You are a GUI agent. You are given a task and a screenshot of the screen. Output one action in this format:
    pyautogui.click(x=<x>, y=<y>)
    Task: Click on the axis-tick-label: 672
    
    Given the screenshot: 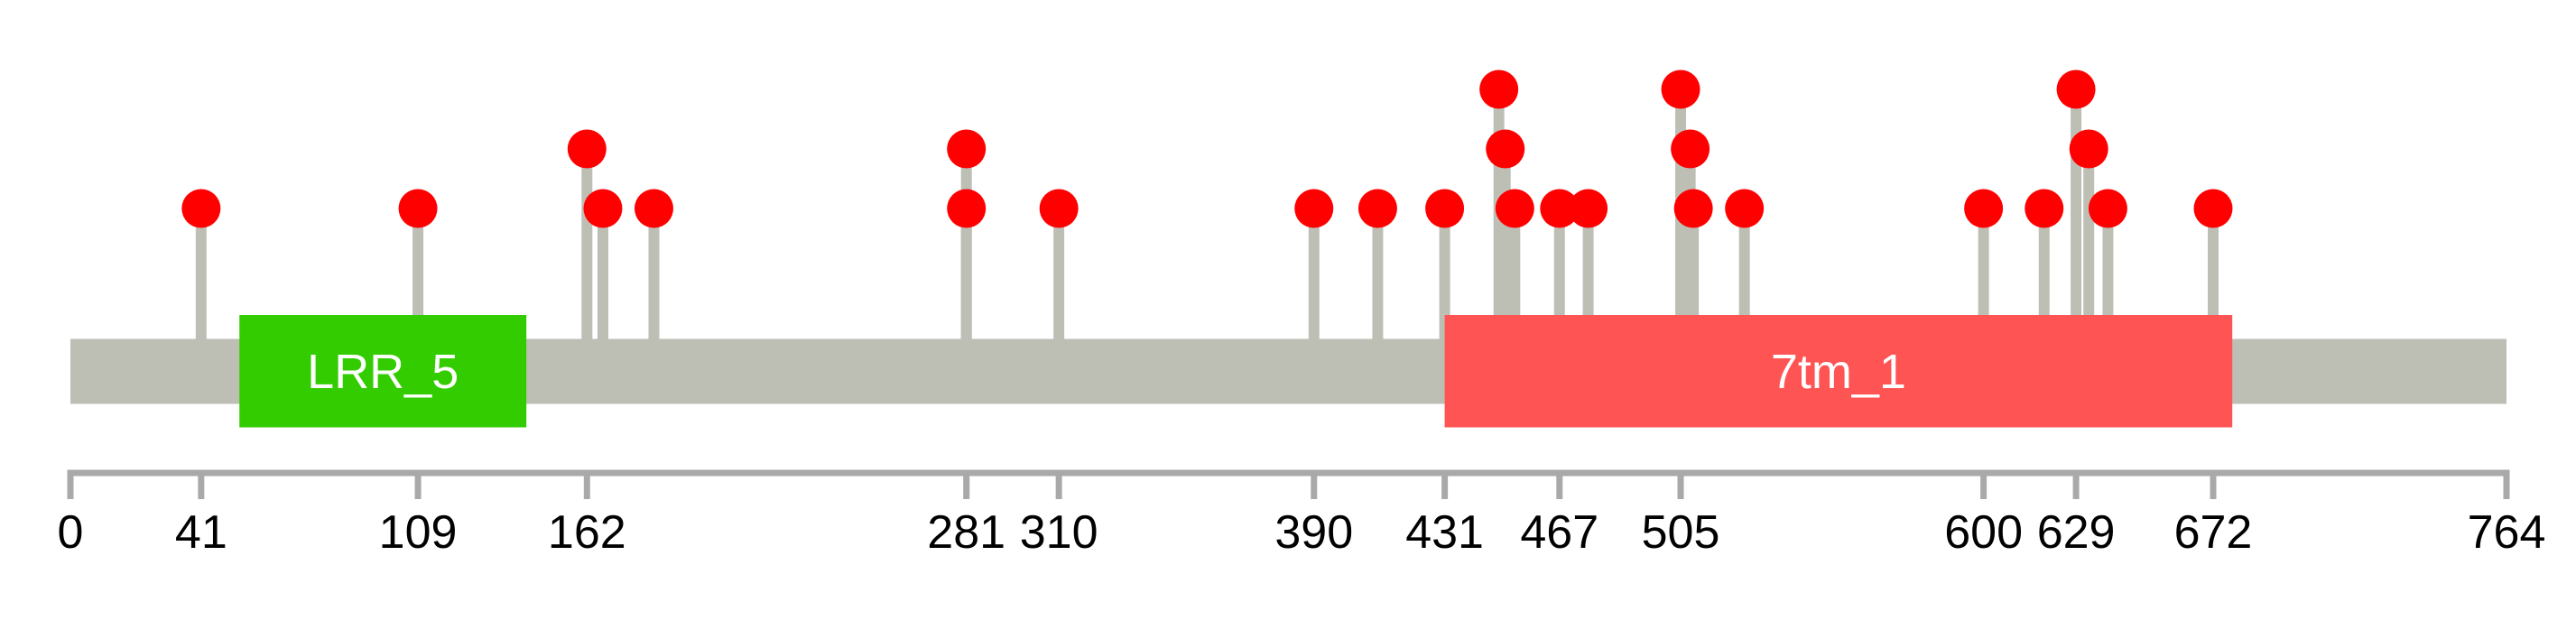 What is the action you would take?
    pyautogui.click(x=2213, y=532)
    